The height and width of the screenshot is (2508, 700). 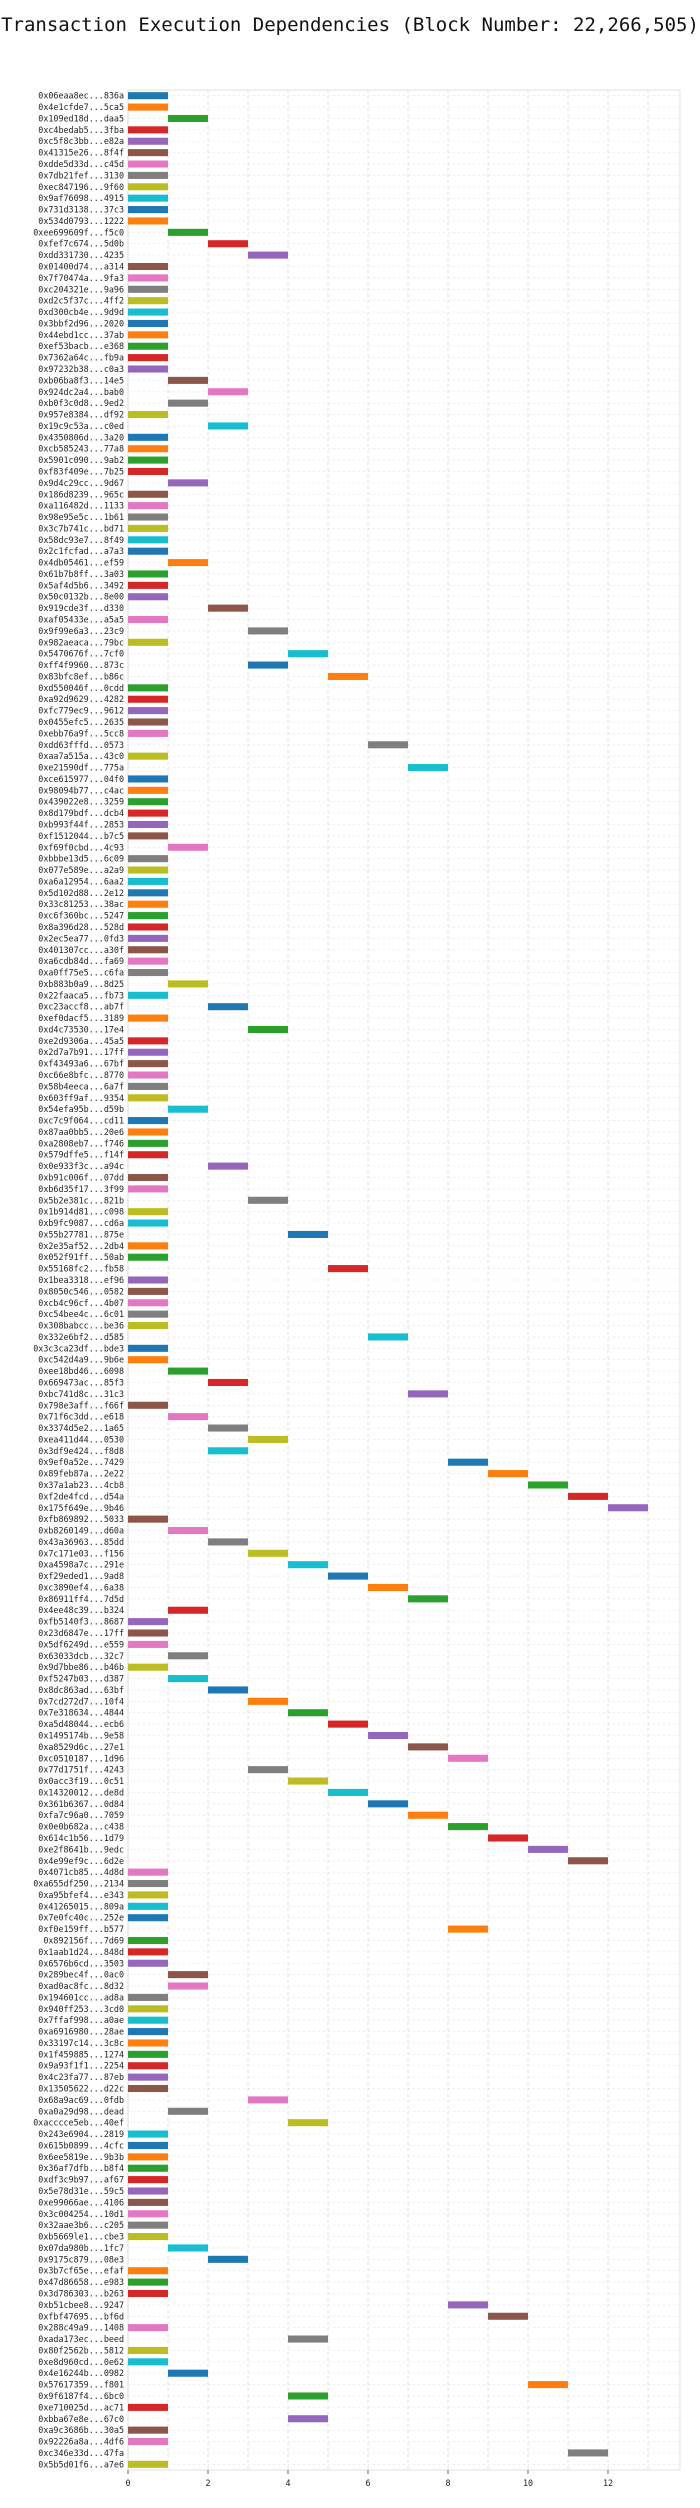 I want to click on y-tick-label: 0x401307cc...a30f, so click(x=81, y=950).